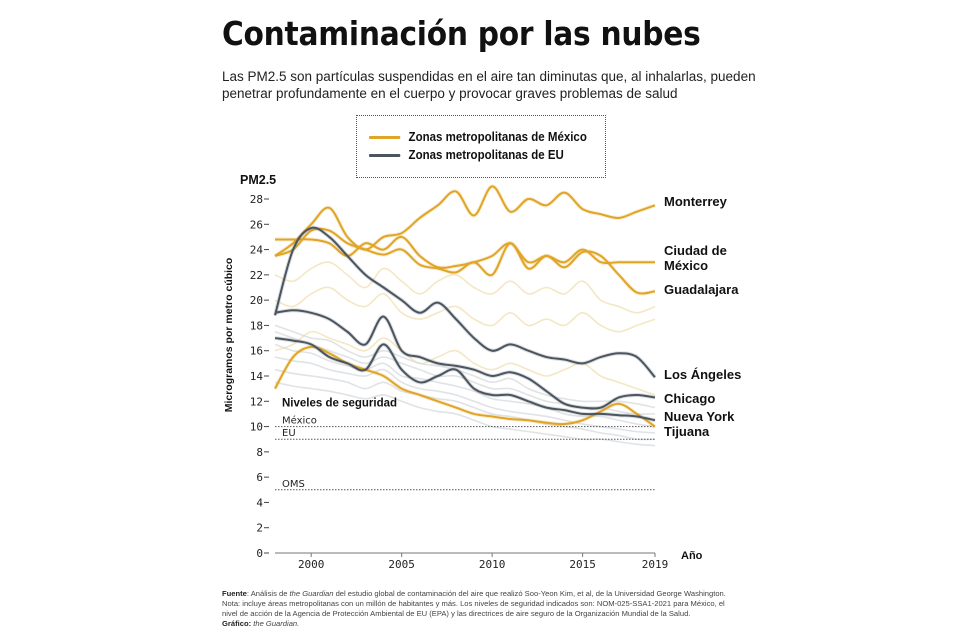 This screenshot has height=640, width=960. I want to click on legend-swatch-us, so click(385, 155).